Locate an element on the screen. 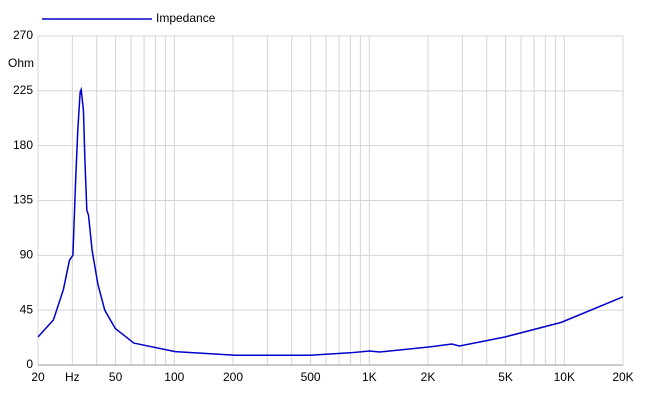  y-tick-label: 180 is located at coordinates (23, 145).